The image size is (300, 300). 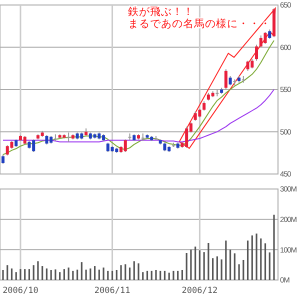 I want to click on annotation: 鉄が飛ぶ！！, so click(x=161, y=12).